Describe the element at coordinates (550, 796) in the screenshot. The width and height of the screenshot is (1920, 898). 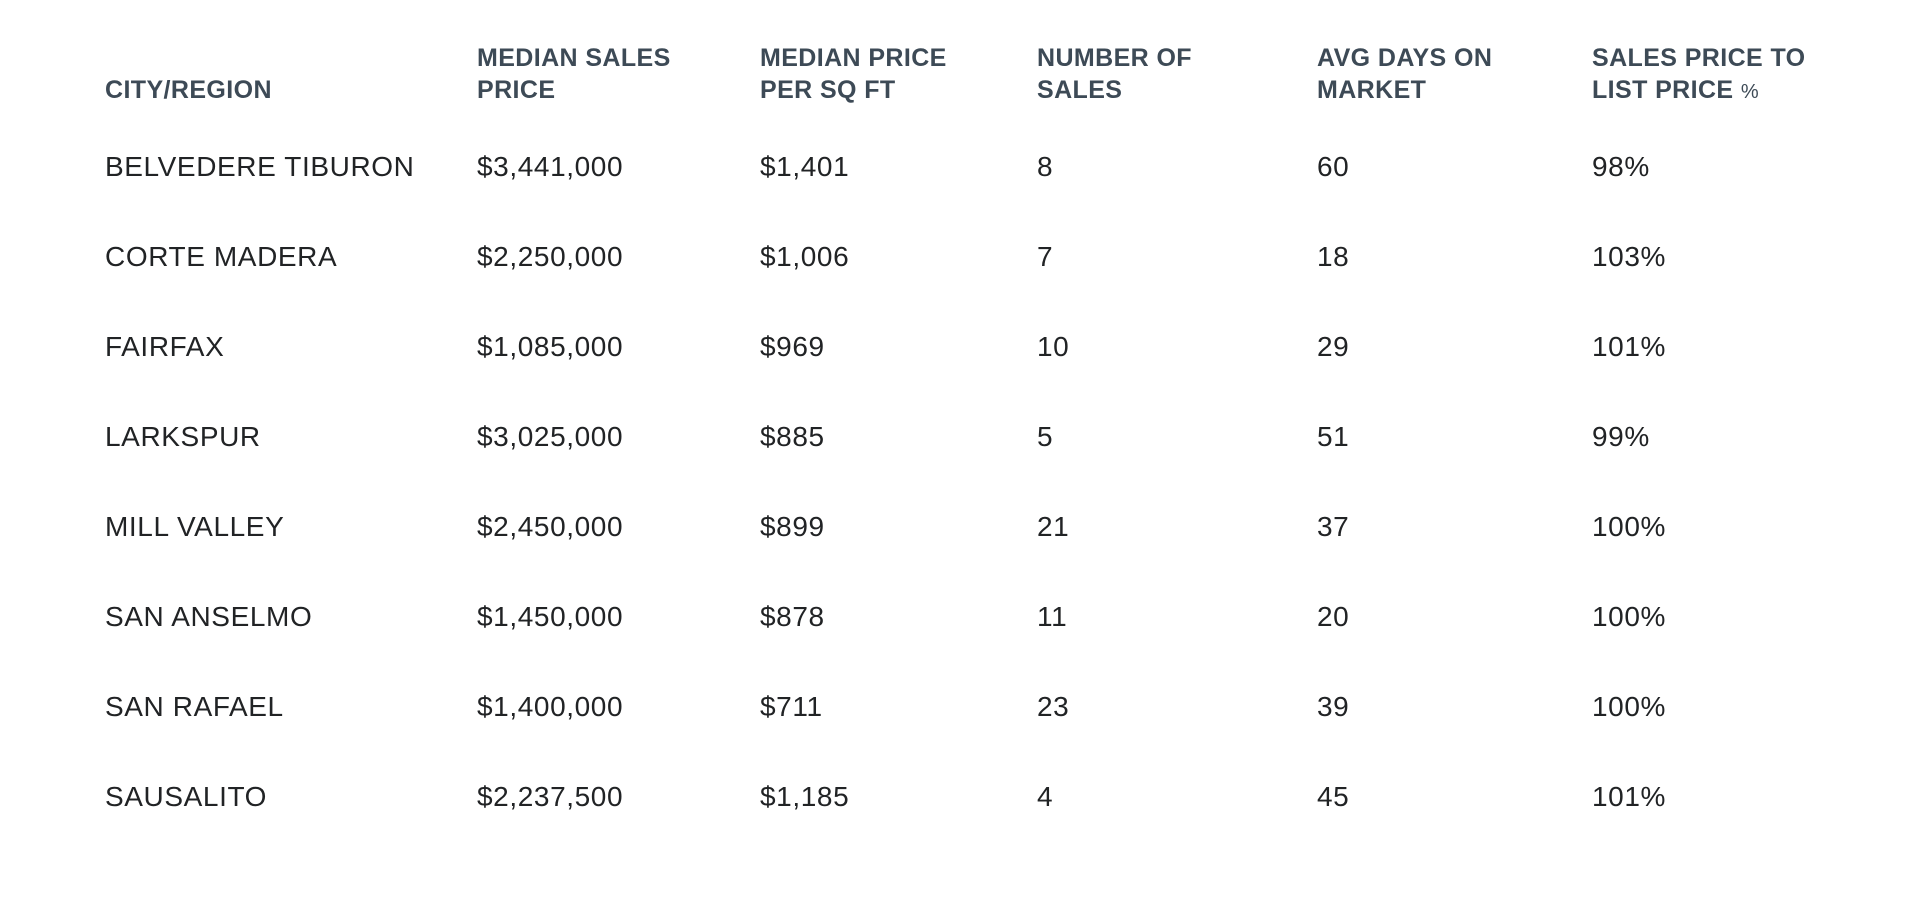
I see `median-sales-price-cell: $2,237,500` at that location.